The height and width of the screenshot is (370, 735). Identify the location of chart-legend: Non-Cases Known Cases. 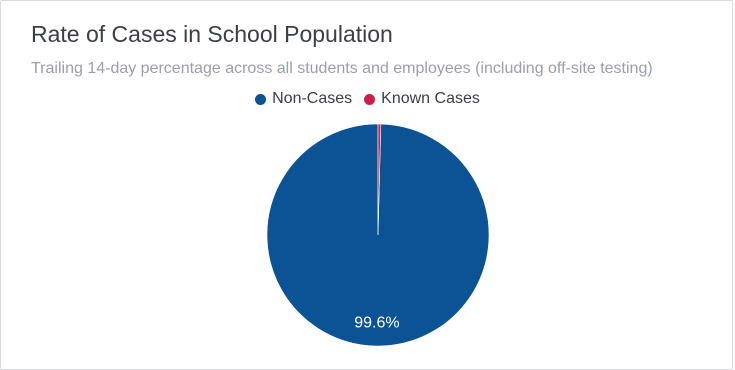
(367, 99).